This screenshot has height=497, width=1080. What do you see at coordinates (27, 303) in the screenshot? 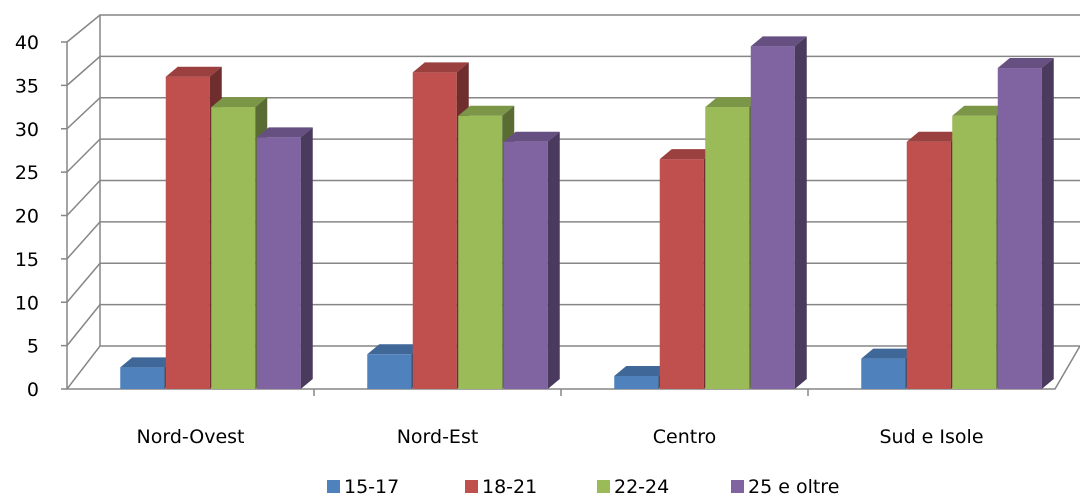
I see `y-tick-label: 10` at bounding box center [27, 303].